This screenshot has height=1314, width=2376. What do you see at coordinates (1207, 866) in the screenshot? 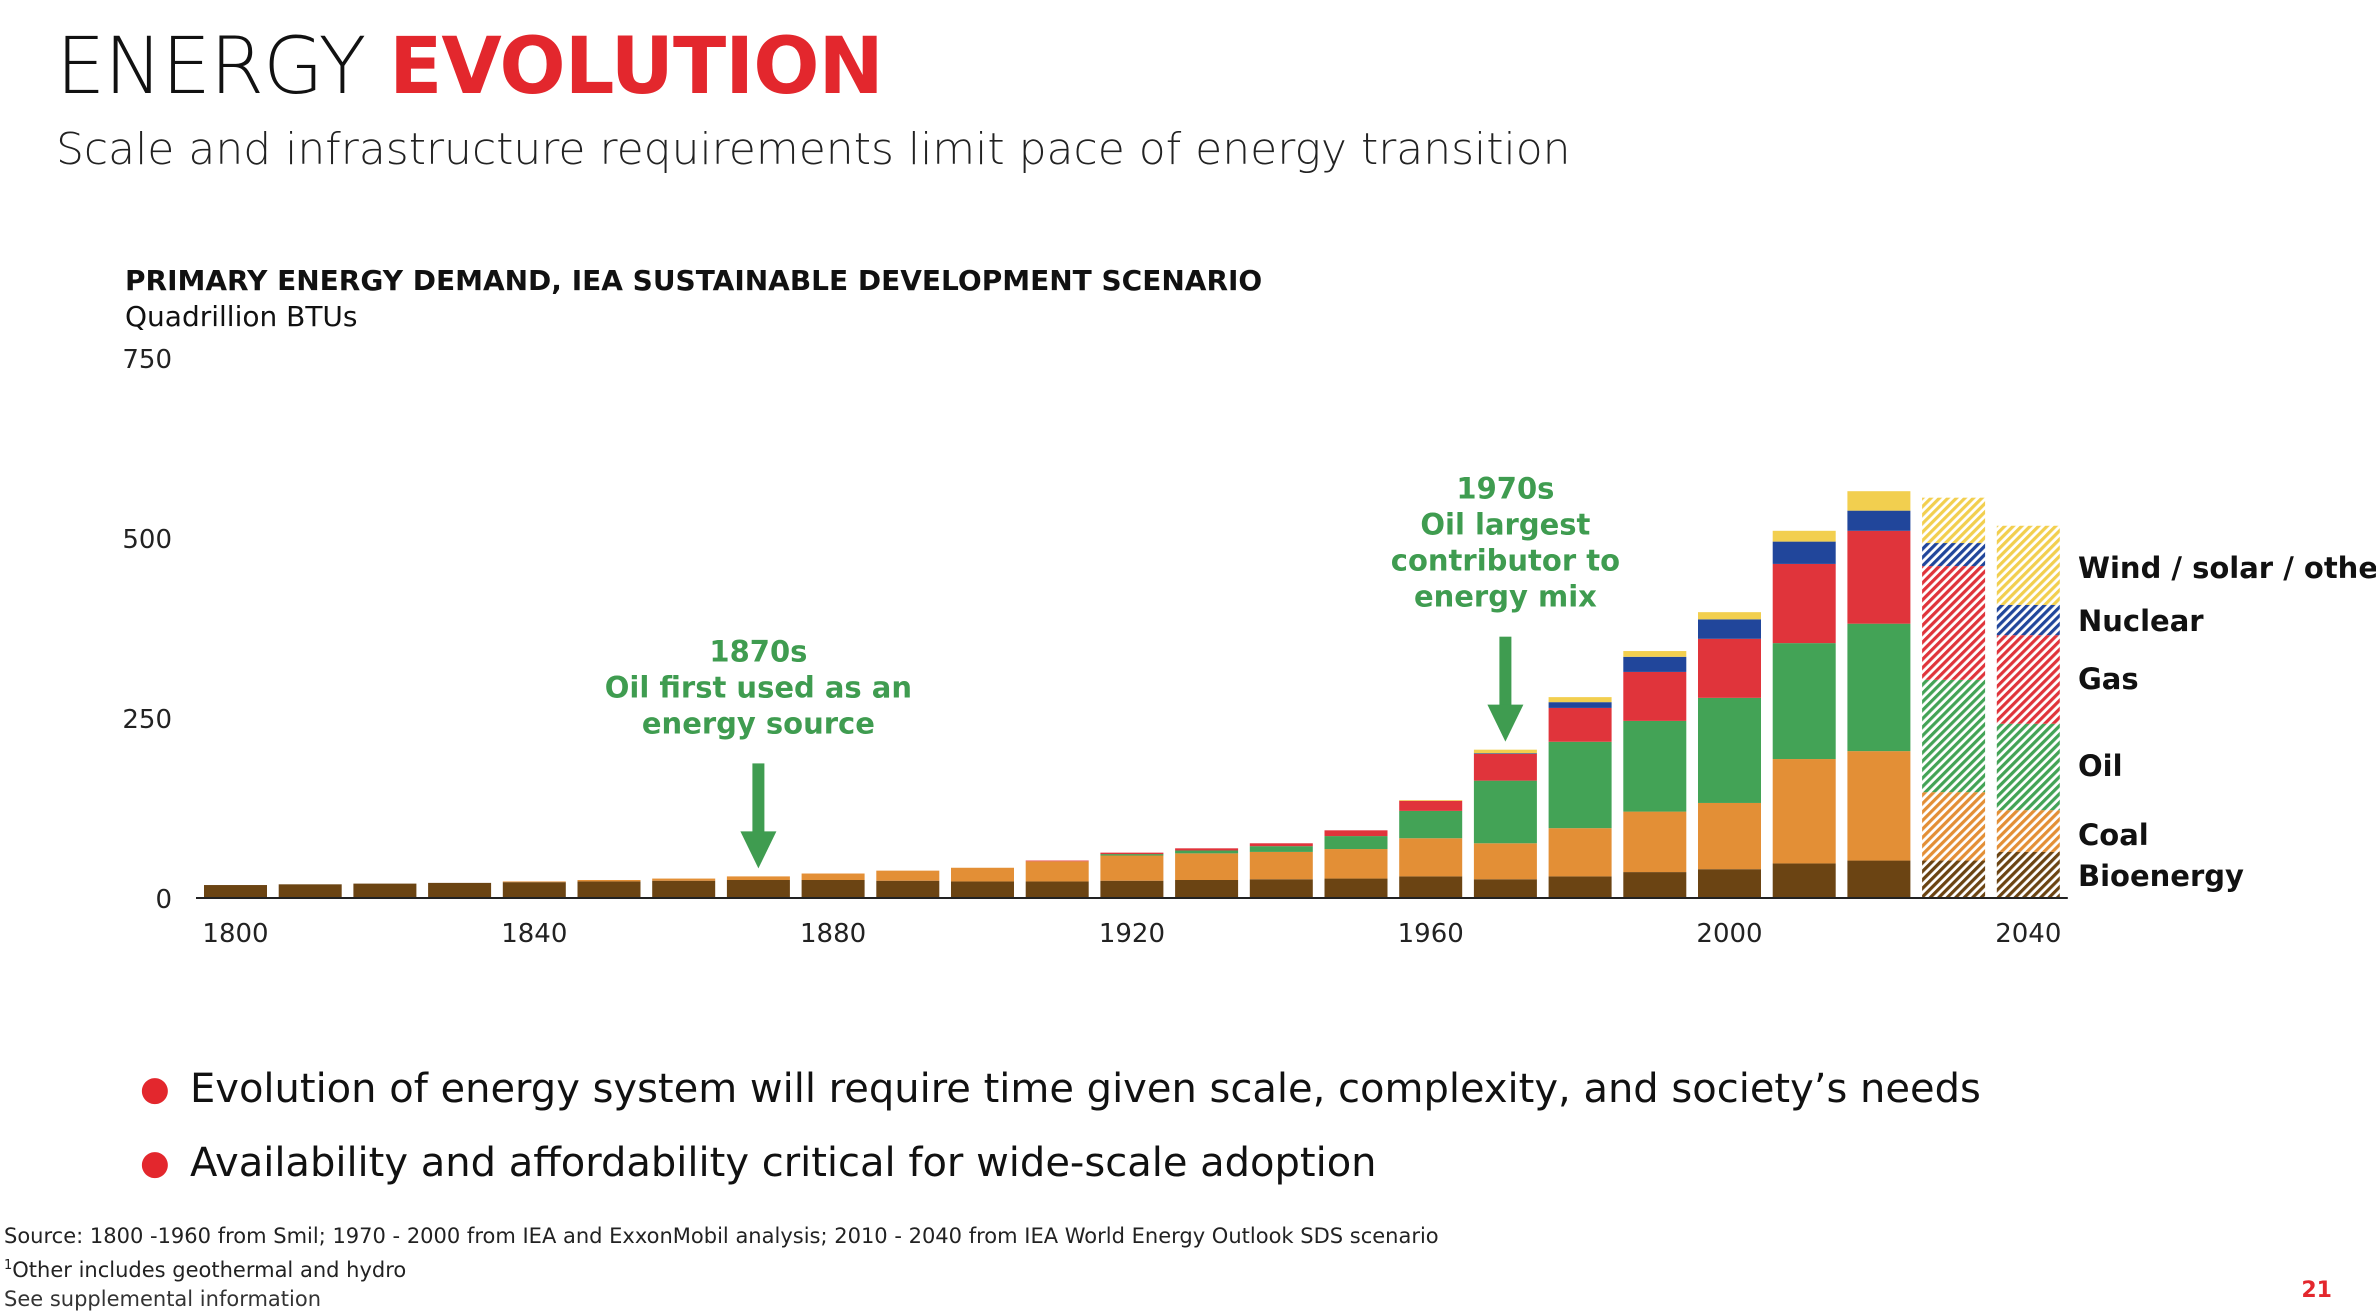
I see `bar-coal-1930` at bounding box center [1207, 866].